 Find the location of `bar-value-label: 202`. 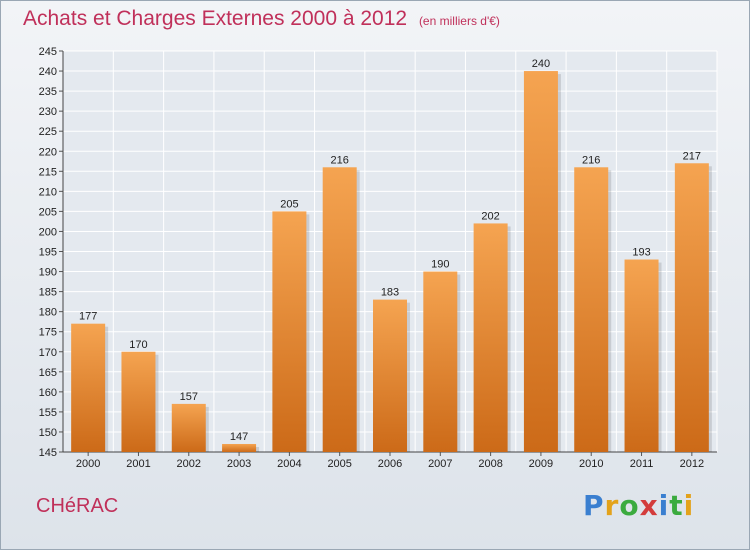

bar-value-label: 202 is located at coordinates (490, 216).